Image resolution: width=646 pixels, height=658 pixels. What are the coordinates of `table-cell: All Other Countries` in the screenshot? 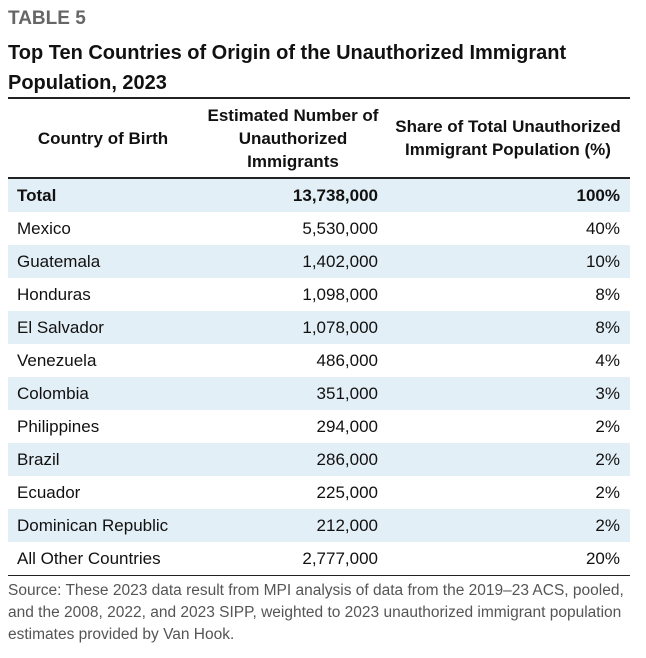 It's located at (89, 558).